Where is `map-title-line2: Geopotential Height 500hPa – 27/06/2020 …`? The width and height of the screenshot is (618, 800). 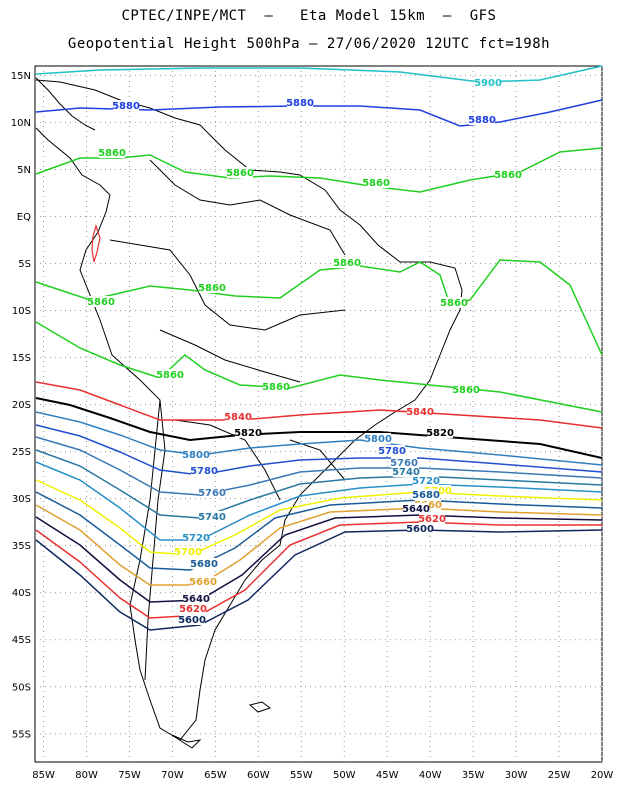 map-title-line2: Geopotential Height 500hPa – 27/06/2020 … is located at coordinates (309, 44).